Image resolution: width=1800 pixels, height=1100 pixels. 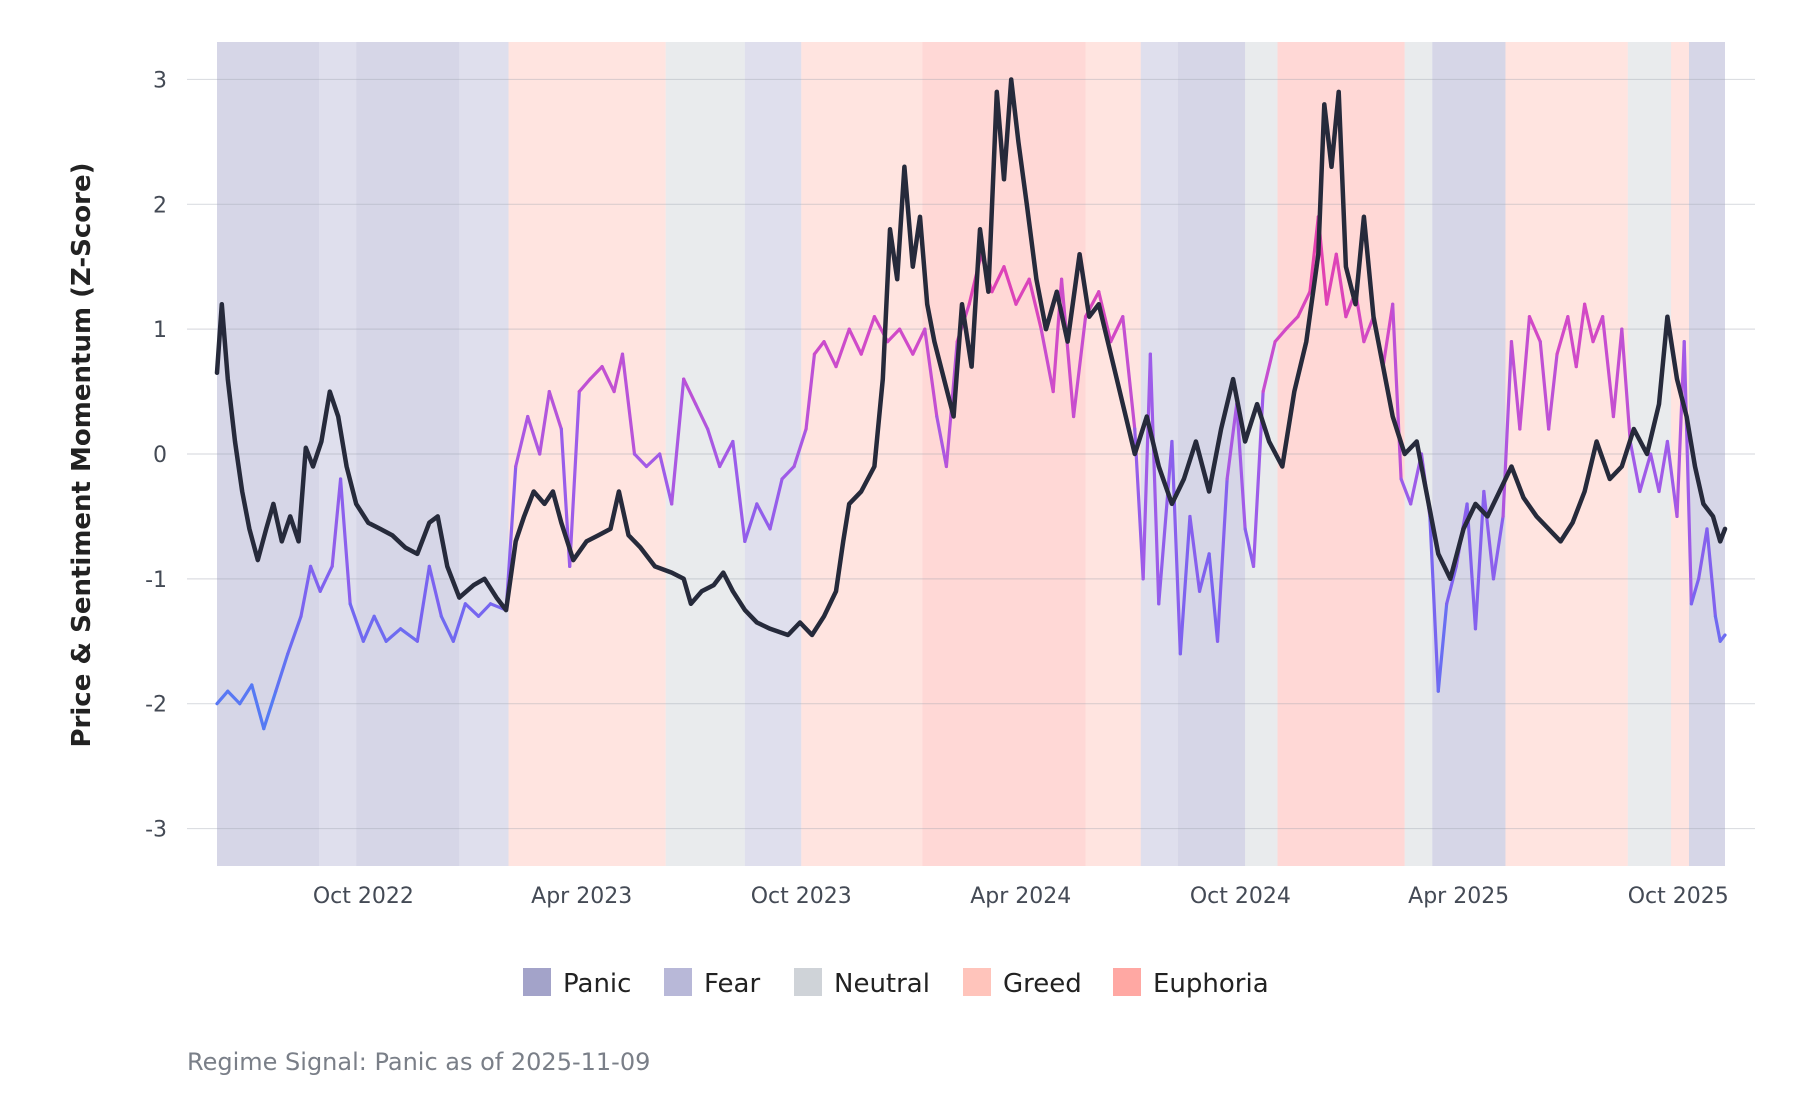 What do you see at coordinates (156, 705) in the screenshot?
I see `y-tick-label: -2` at bounding box center [156, 705].